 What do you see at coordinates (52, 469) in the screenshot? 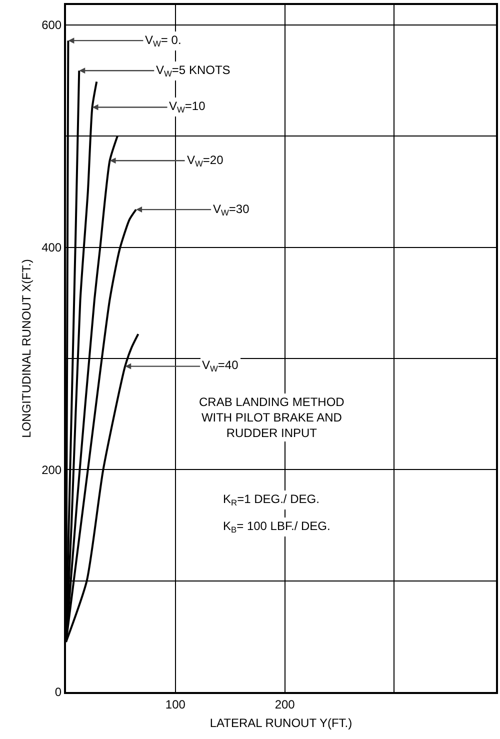
I see `y-tick-label: 200` at bounding box center [52, 469].